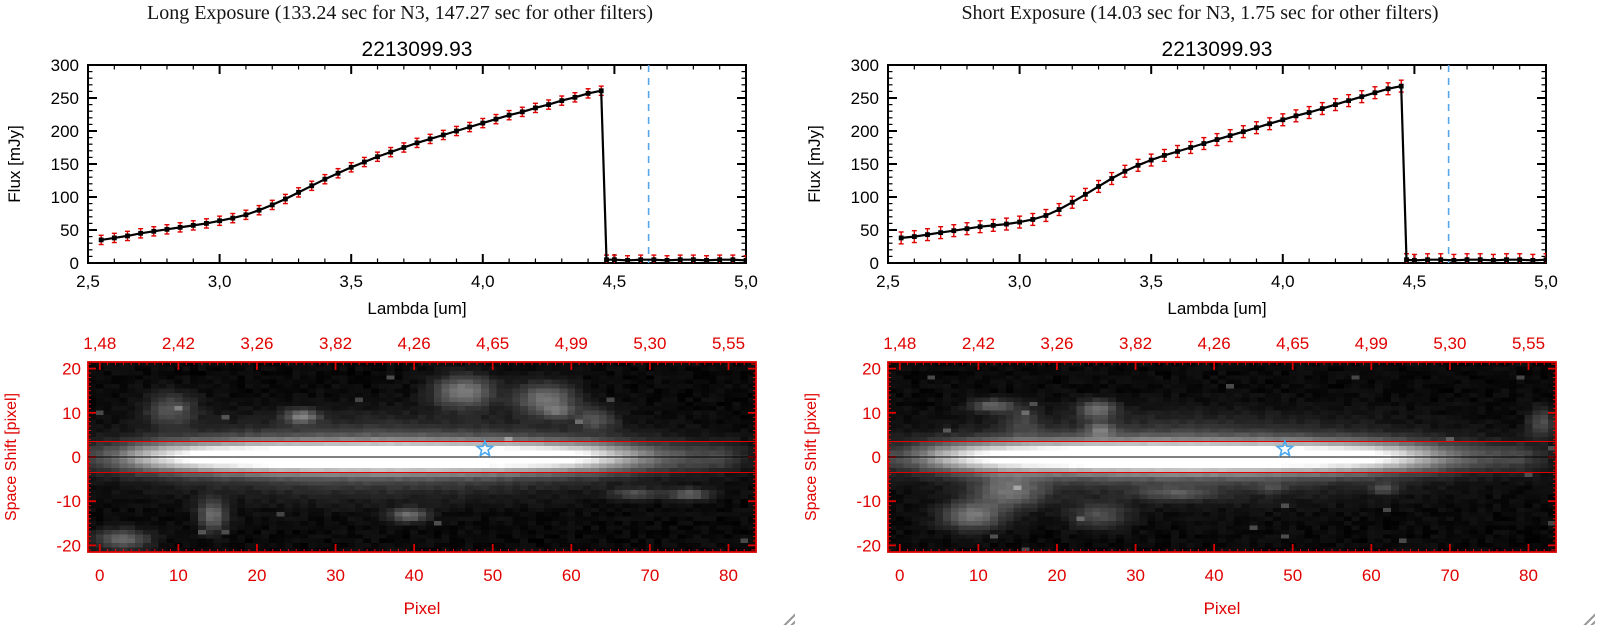 This screenshot has height=630, width=1600. What do you see at coordinates (99, 343) in the screenshot?
I see `wavelength-top-label: 1,48` at bounding box center [99, 343].